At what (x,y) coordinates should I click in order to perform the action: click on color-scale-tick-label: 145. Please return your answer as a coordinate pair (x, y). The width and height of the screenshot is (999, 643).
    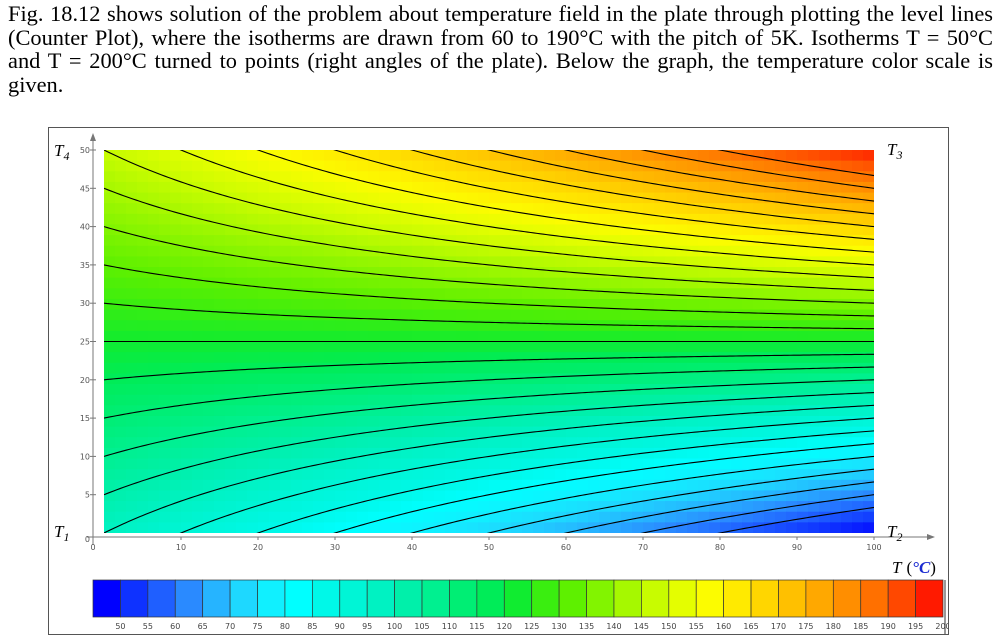
    Looking at the image, I should click on (641, 626).